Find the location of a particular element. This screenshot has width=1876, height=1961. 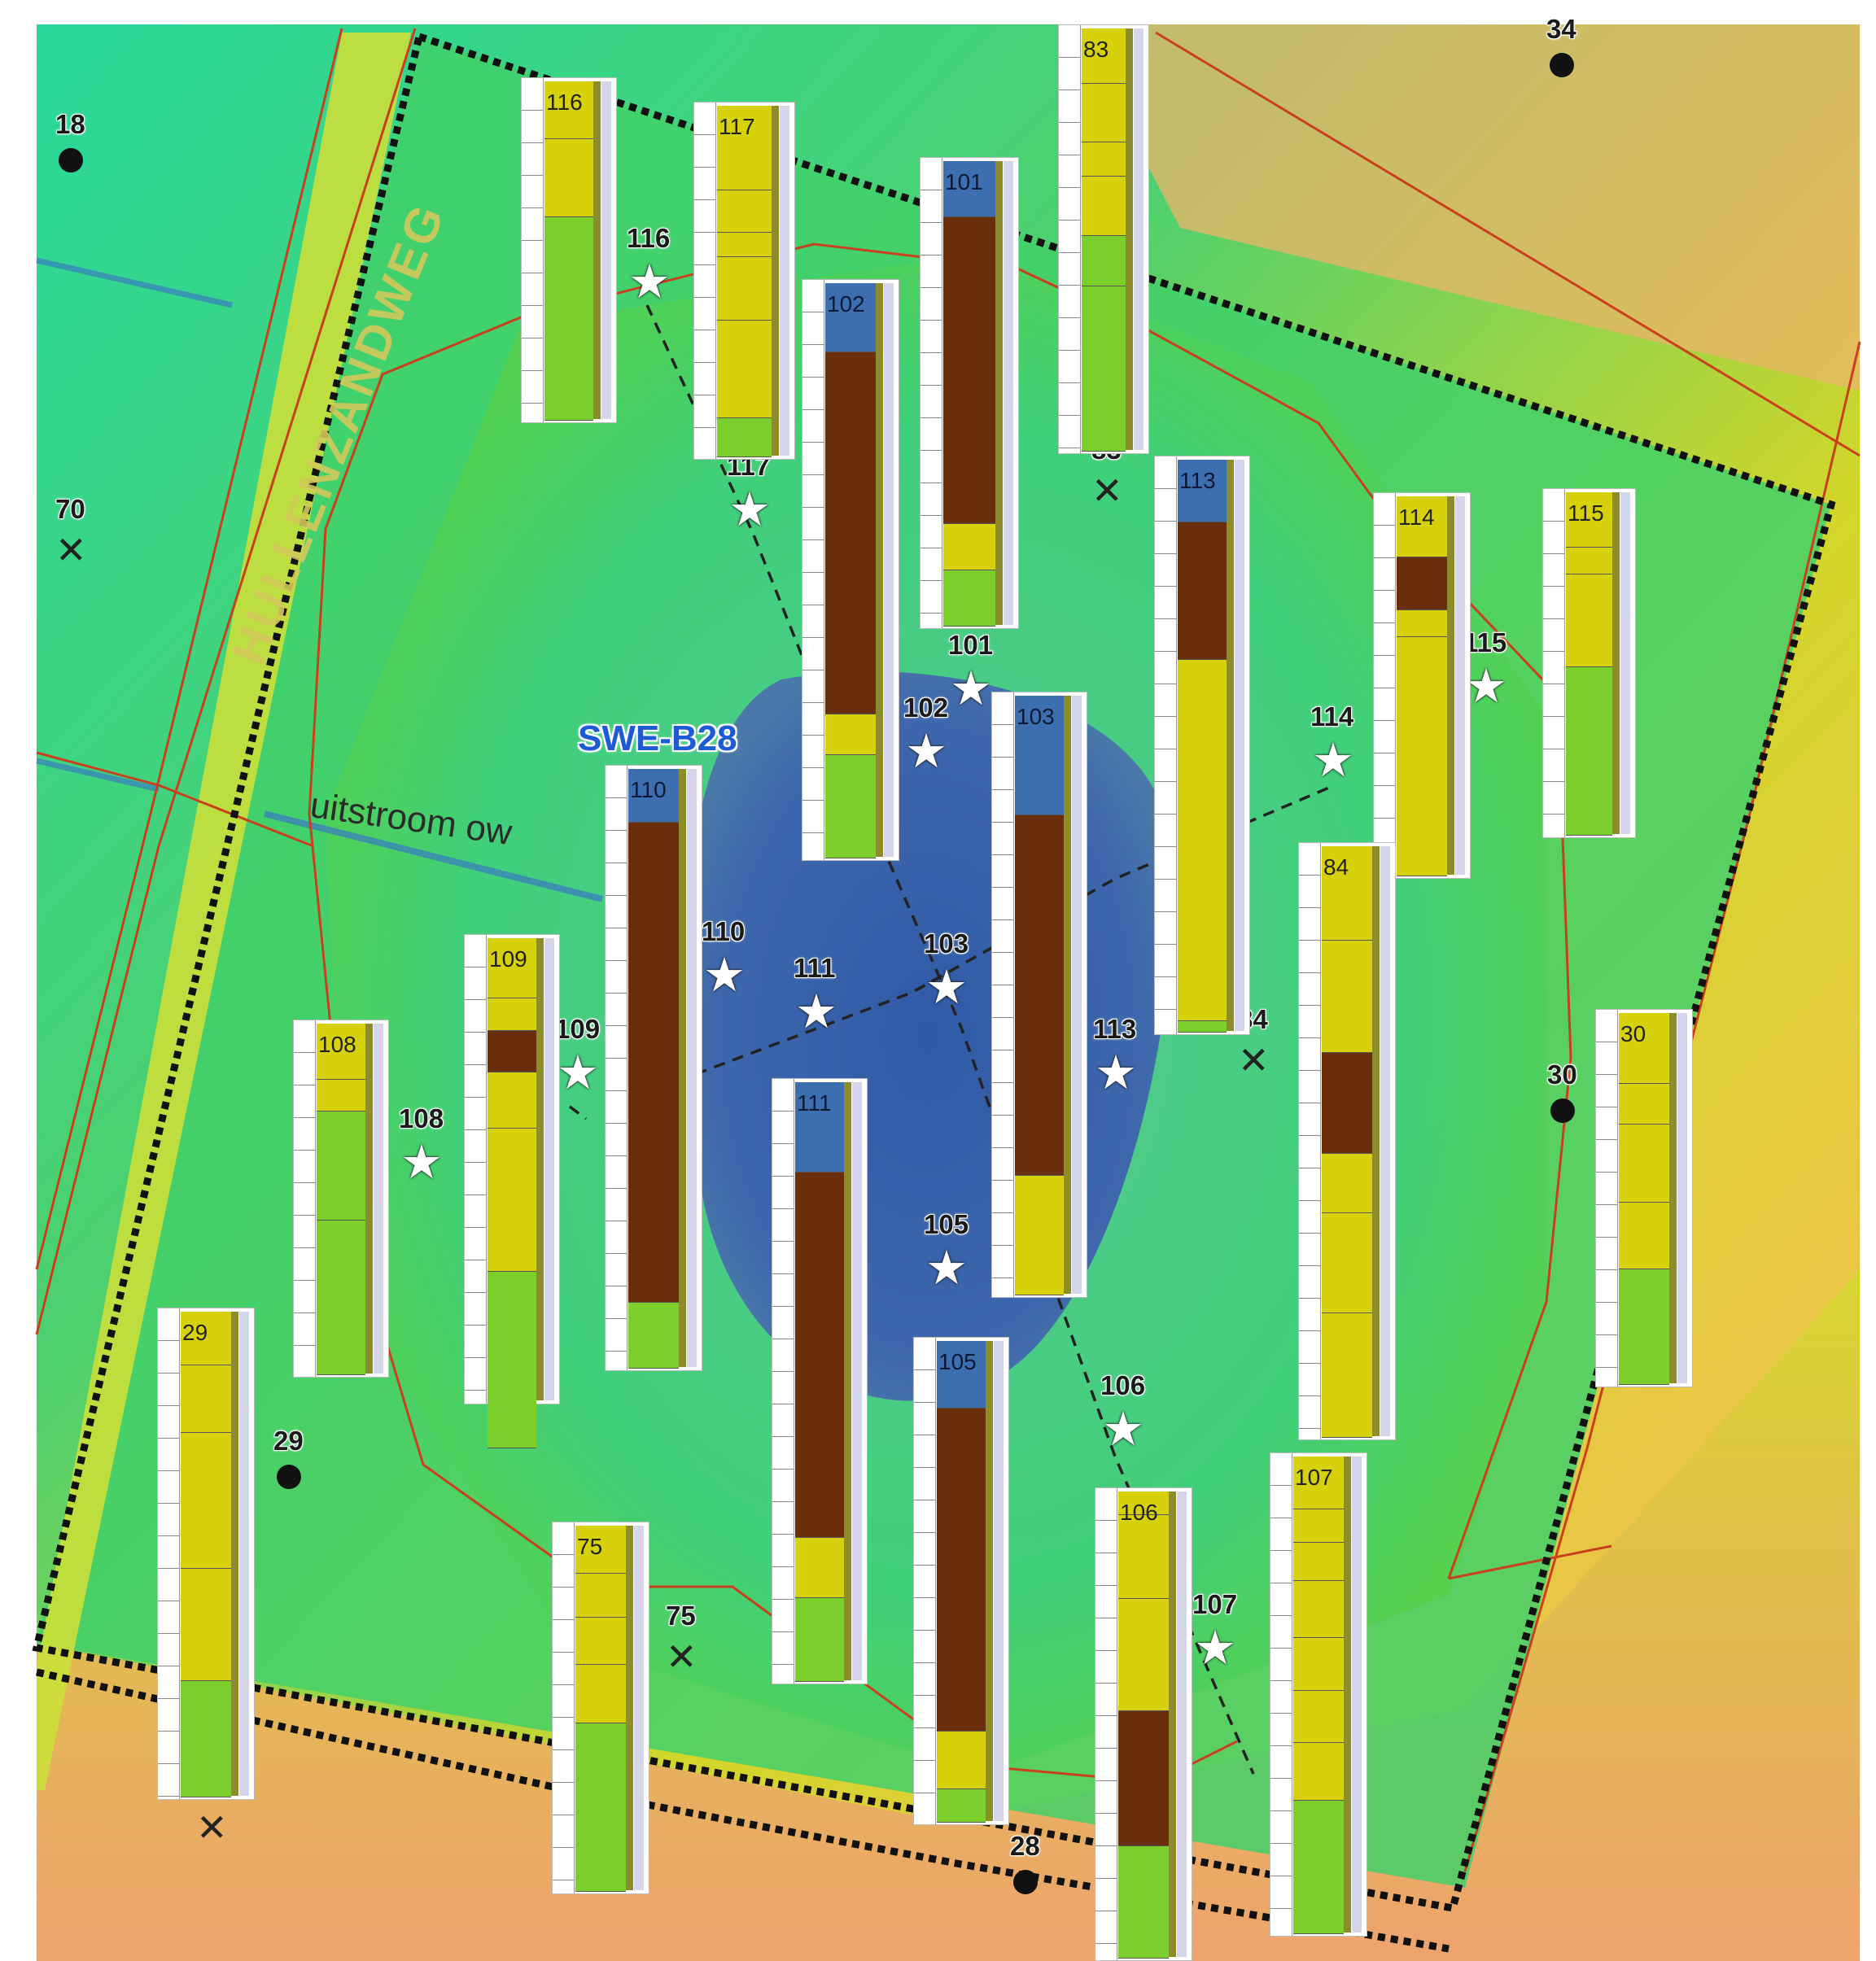

borehole-log: 111 is located at coordinates (820, 1381).